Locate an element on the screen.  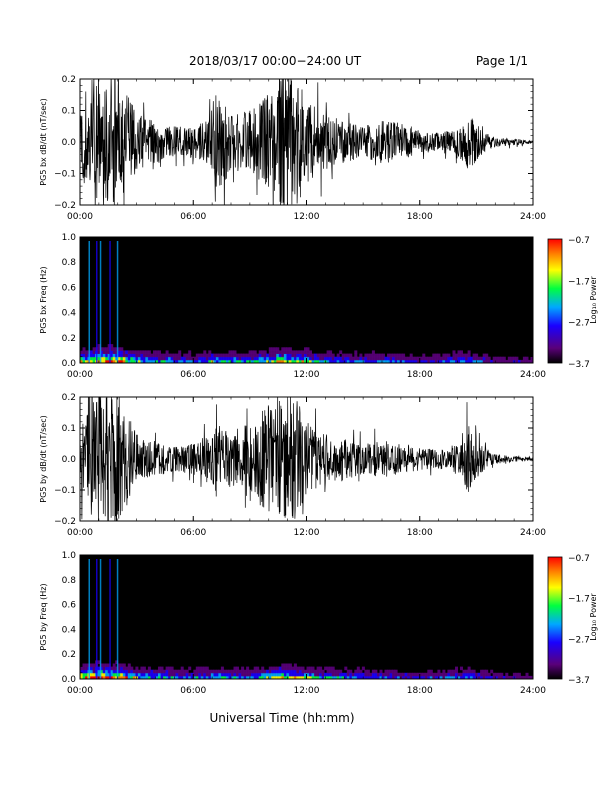
x-tick-label: 24:00 is located at coordinates (533, 375).